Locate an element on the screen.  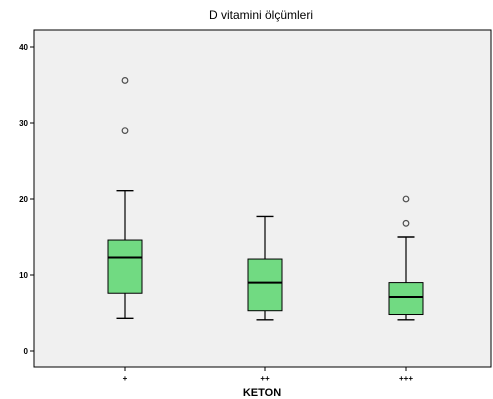
x-axis-label: KETON is located at coordinates (262, 393).